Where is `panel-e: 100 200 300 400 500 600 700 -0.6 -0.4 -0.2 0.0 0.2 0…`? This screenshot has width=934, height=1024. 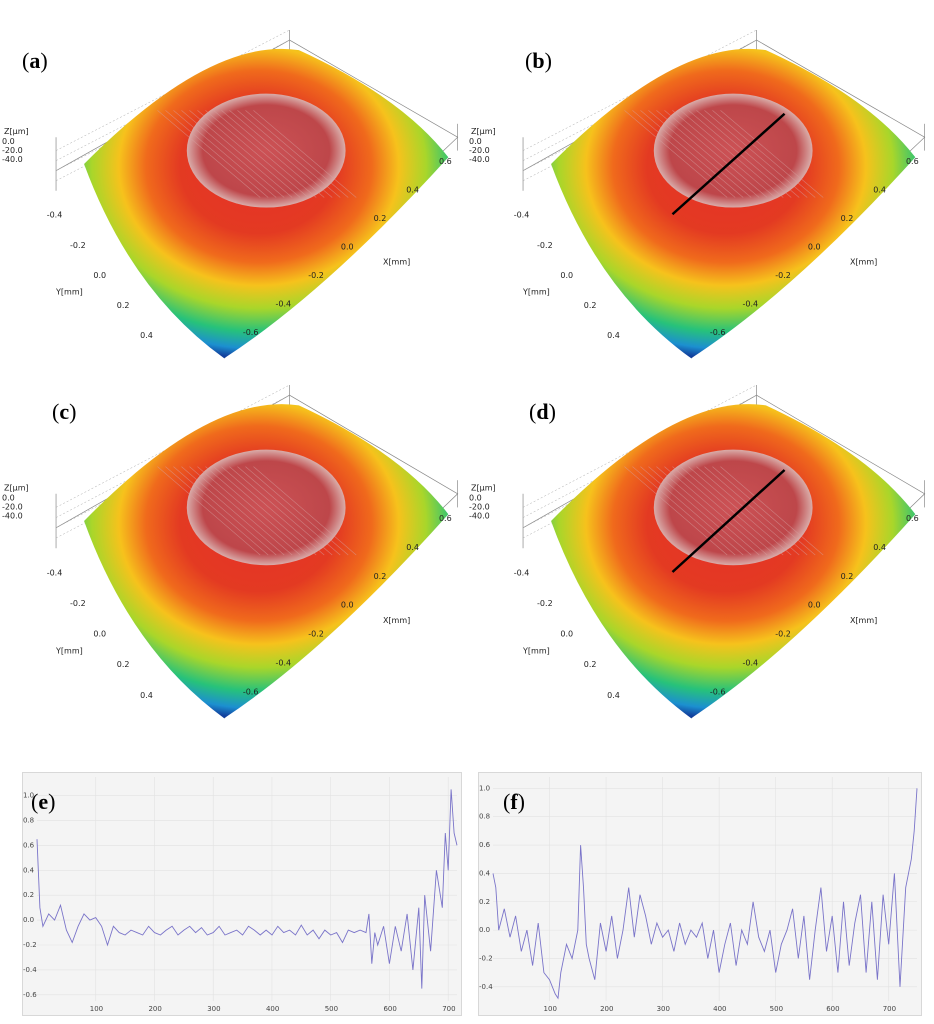
panel-e: 100 200 300 400 500 600 700 -0.6 -0.4 -0.2 0.0 0.2 0… is located at coordinates (242, 894).